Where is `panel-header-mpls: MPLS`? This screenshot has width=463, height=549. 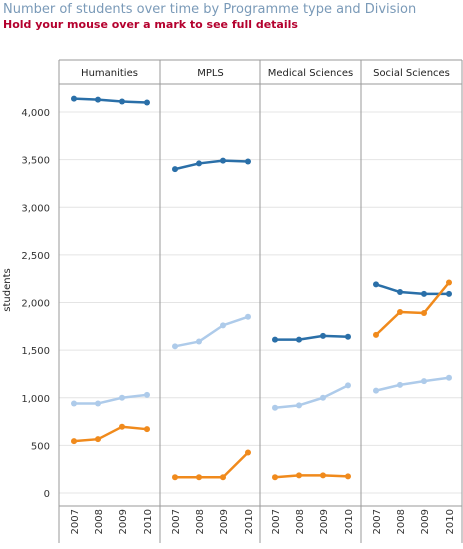 panel-header-mpls: MPLS is located at coordinates (210, 73).